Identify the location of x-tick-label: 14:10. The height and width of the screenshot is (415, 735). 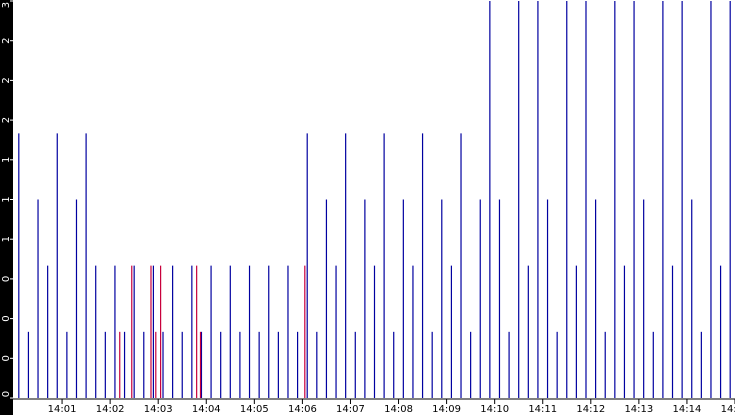
(494, 409).